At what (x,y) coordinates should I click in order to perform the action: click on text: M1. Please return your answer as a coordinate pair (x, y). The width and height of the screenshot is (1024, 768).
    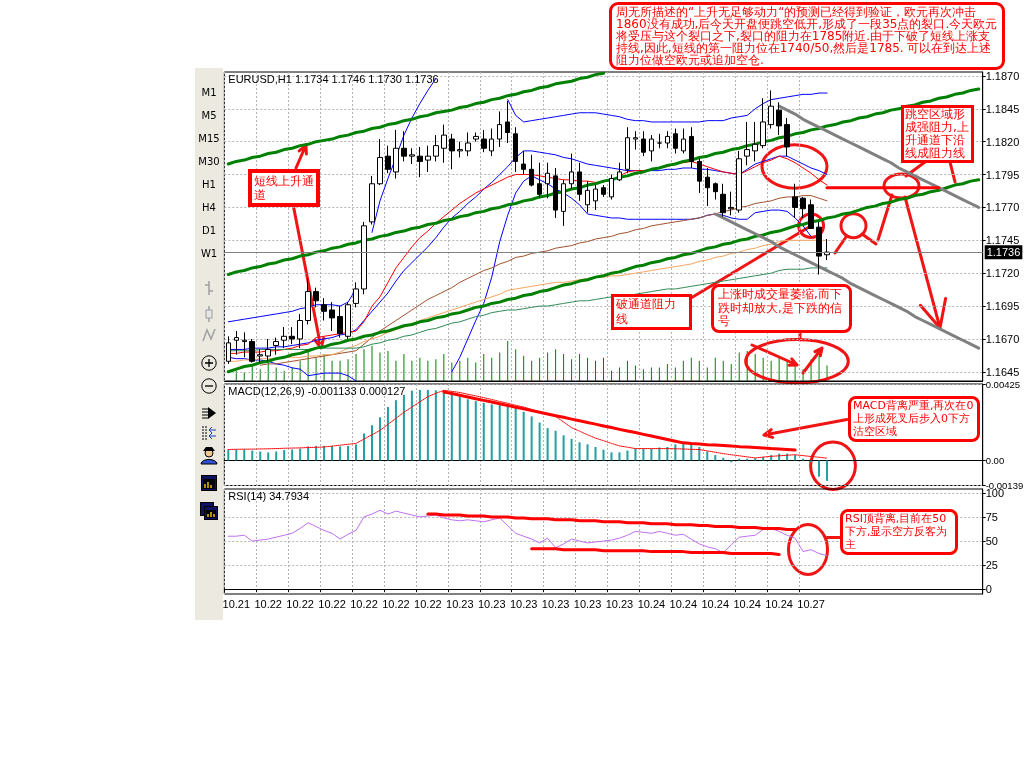
    Looking at the image, I should click on (209, 93).